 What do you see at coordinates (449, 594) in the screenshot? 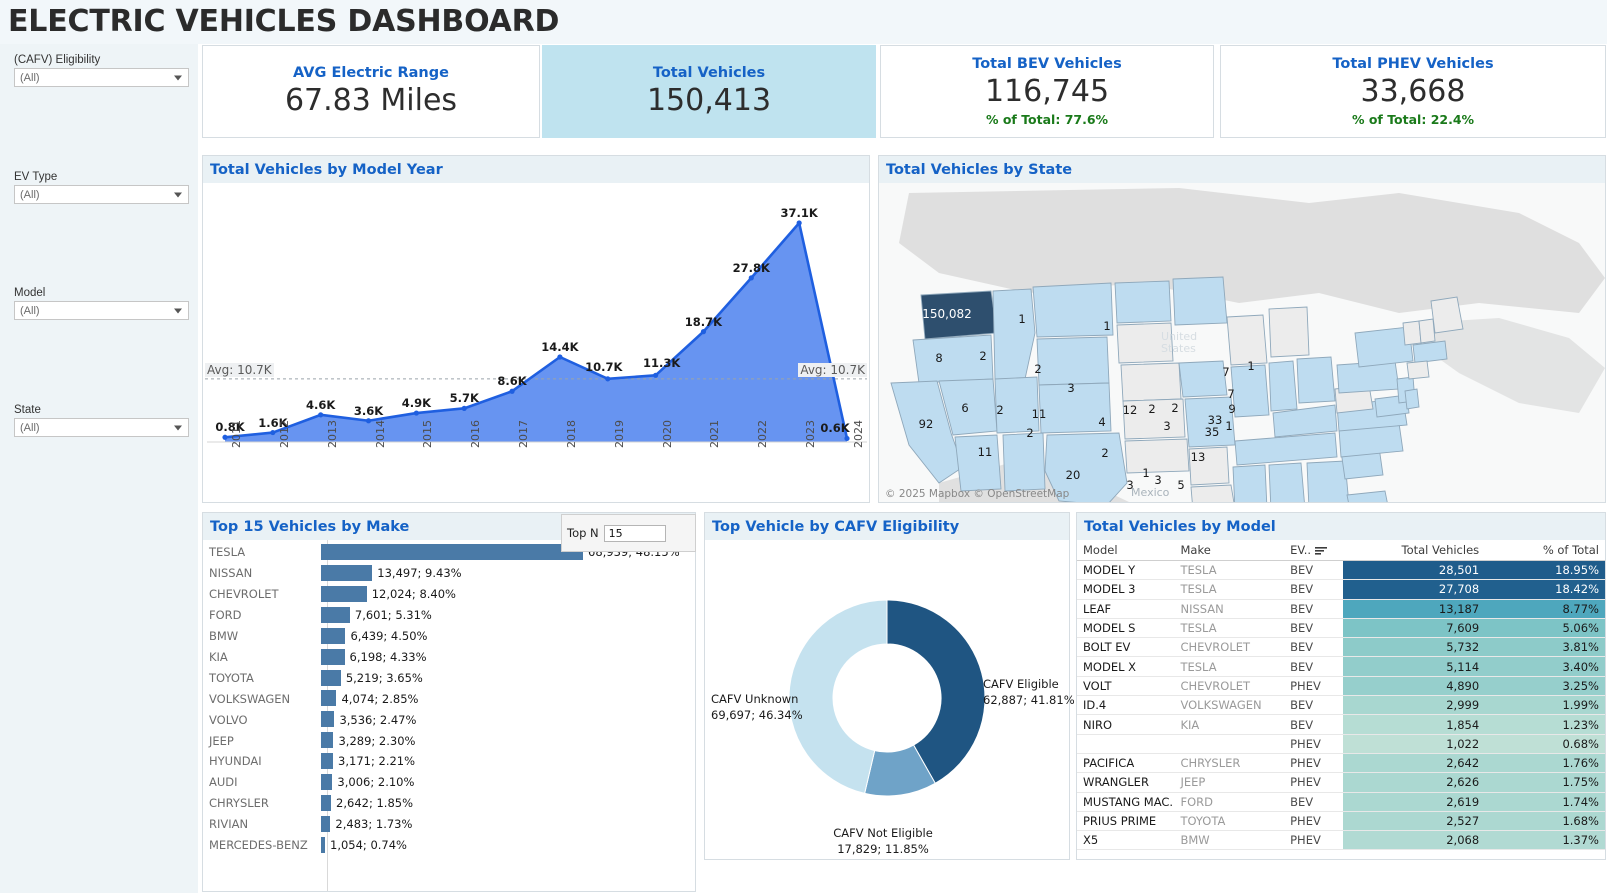
I see `bar-row: CHEVROLET 12,024; 8.40%` at bounding box center [449, 594].